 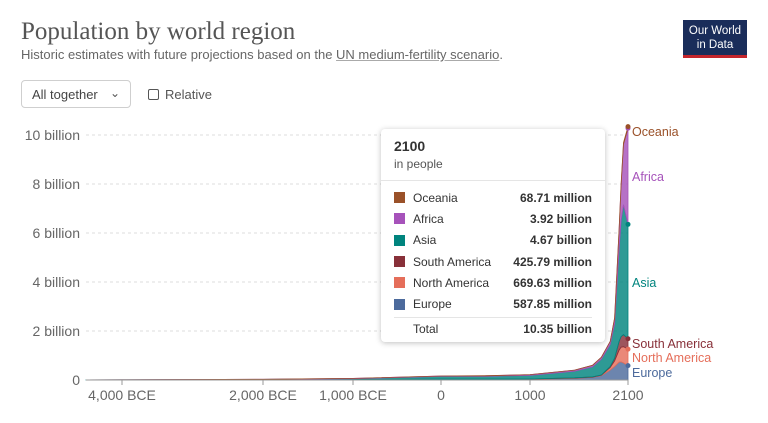 I want to click on owid-logo: Our World in Data, so click(x=715, y=39).